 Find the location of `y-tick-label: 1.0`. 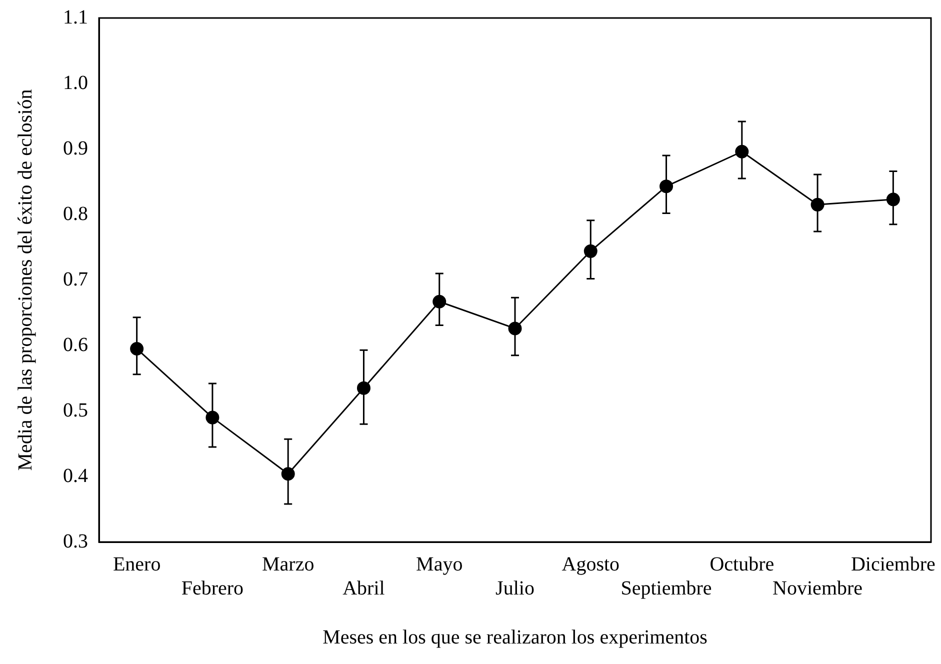

y-tick-label: 1.0 is located at coordinates (75, 83).